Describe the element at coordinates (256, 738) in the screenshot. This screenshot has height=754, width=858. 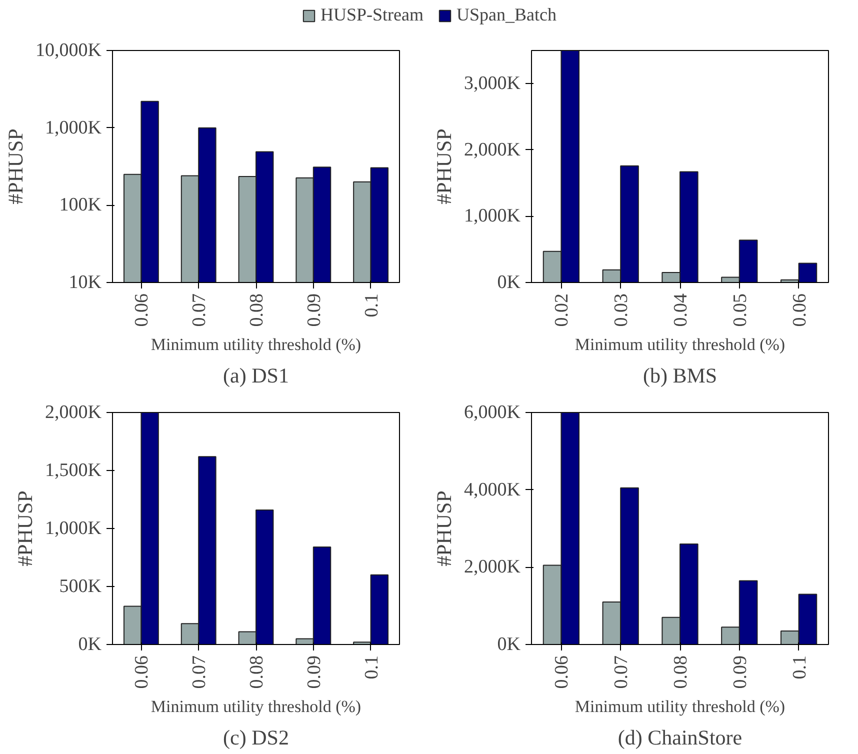
I see `text: (c) DS2` at that location.